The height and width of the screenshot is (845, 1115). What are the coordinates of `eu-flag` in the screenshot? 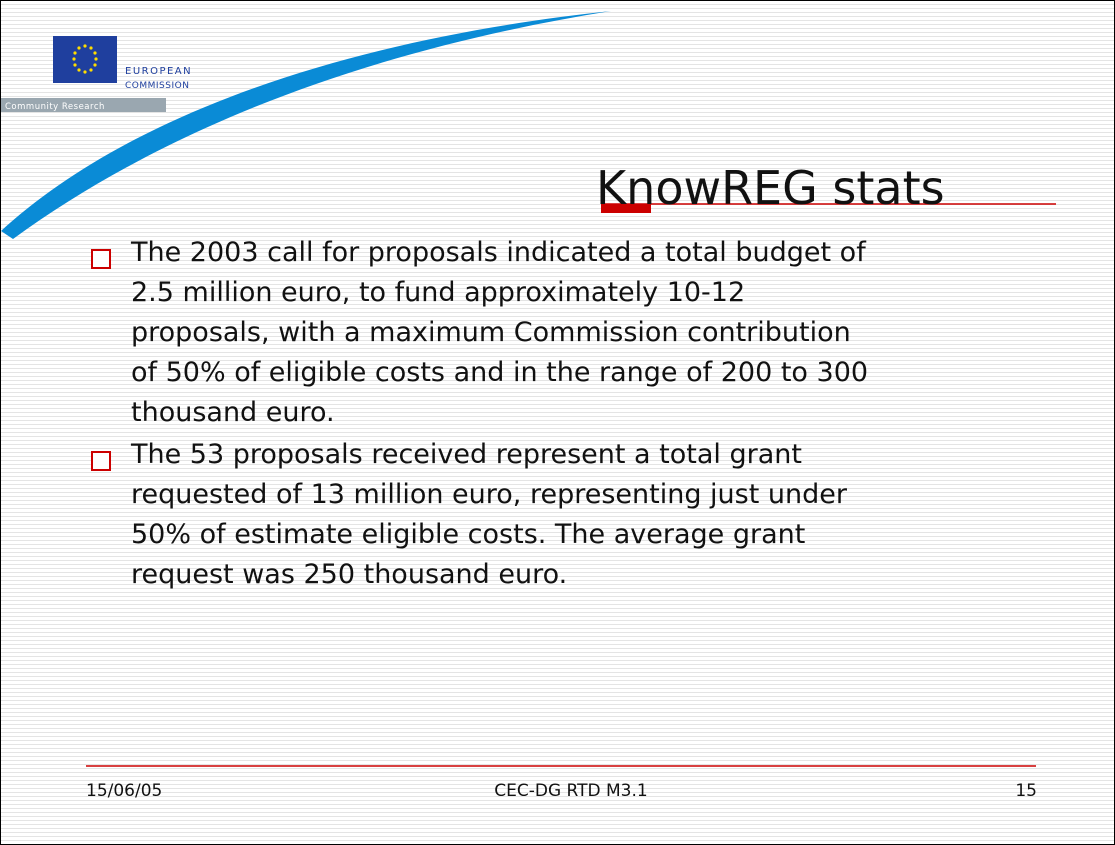 It's located at (85, 59).